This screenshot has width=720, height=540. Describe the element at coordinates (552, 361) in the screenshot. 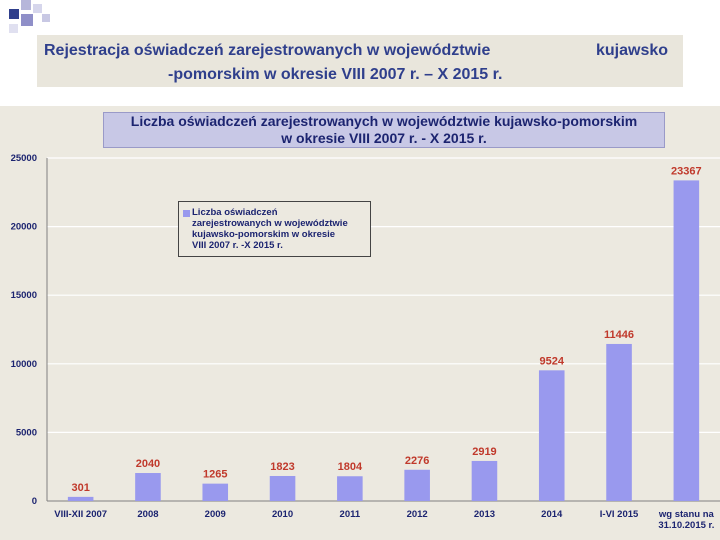

I see `data-label: 9524` at that location.